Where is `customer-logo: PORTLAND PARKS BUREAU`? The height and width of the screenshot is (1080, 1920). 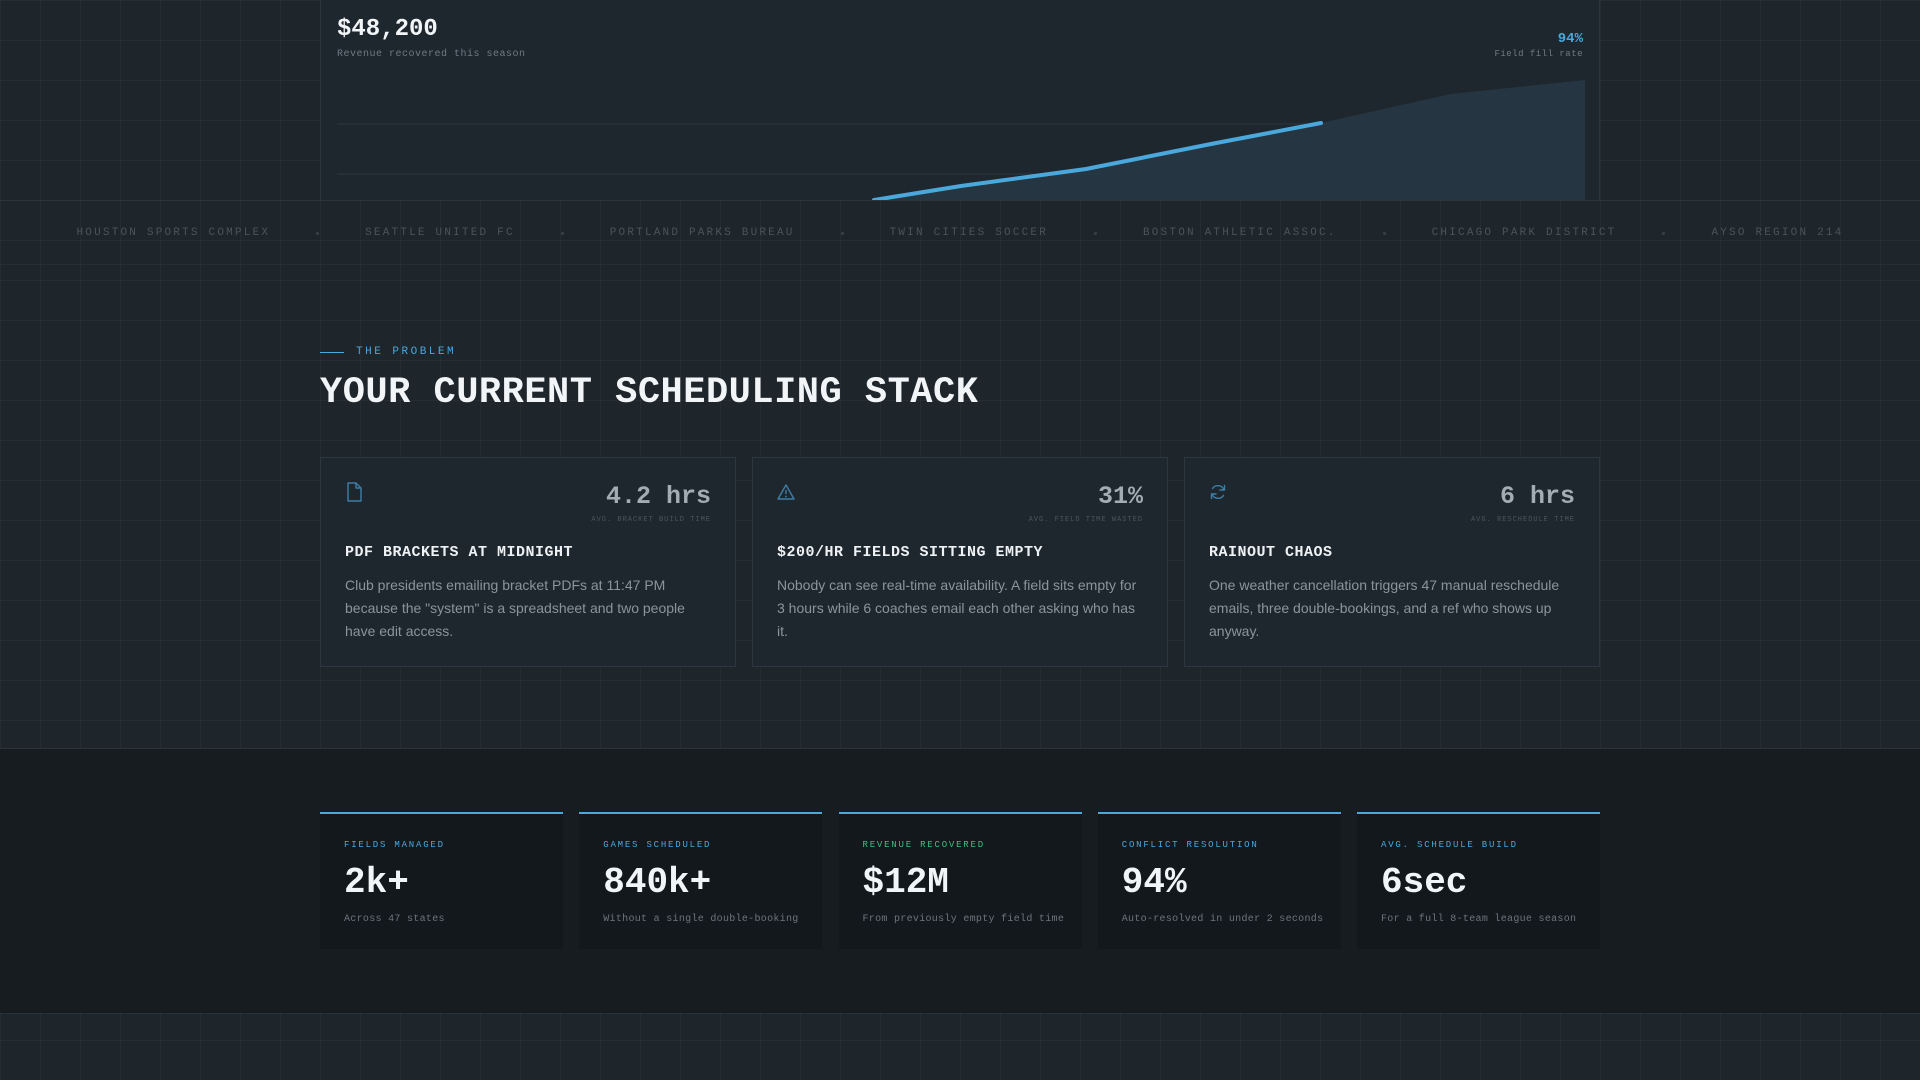
customer-logo: PORTLAND PARKS BUREAU is located at coordinates (702, 233).